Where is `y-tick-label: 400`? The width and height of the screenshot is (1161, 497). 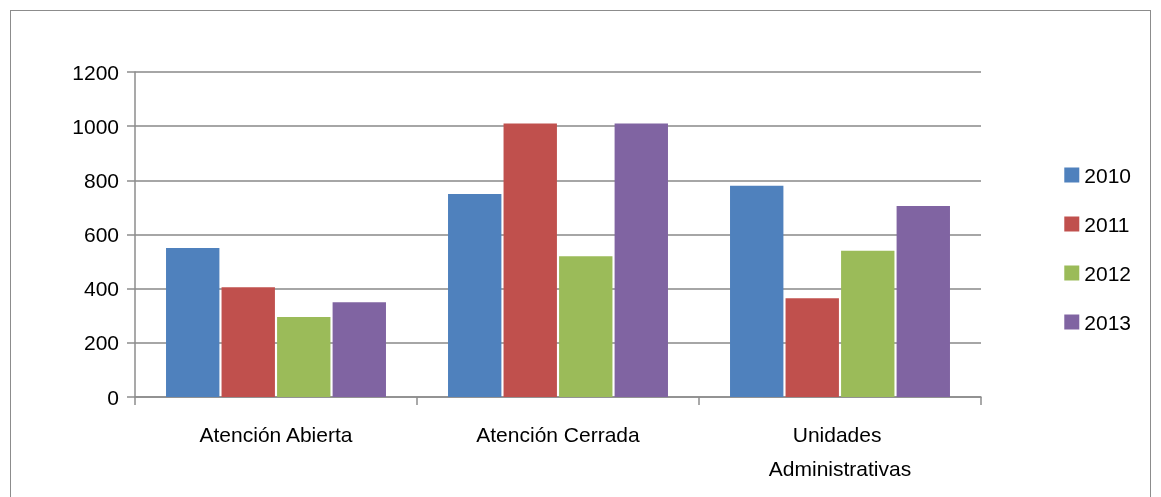 y-tick-label: 400 is located at coordinates (101, 289).